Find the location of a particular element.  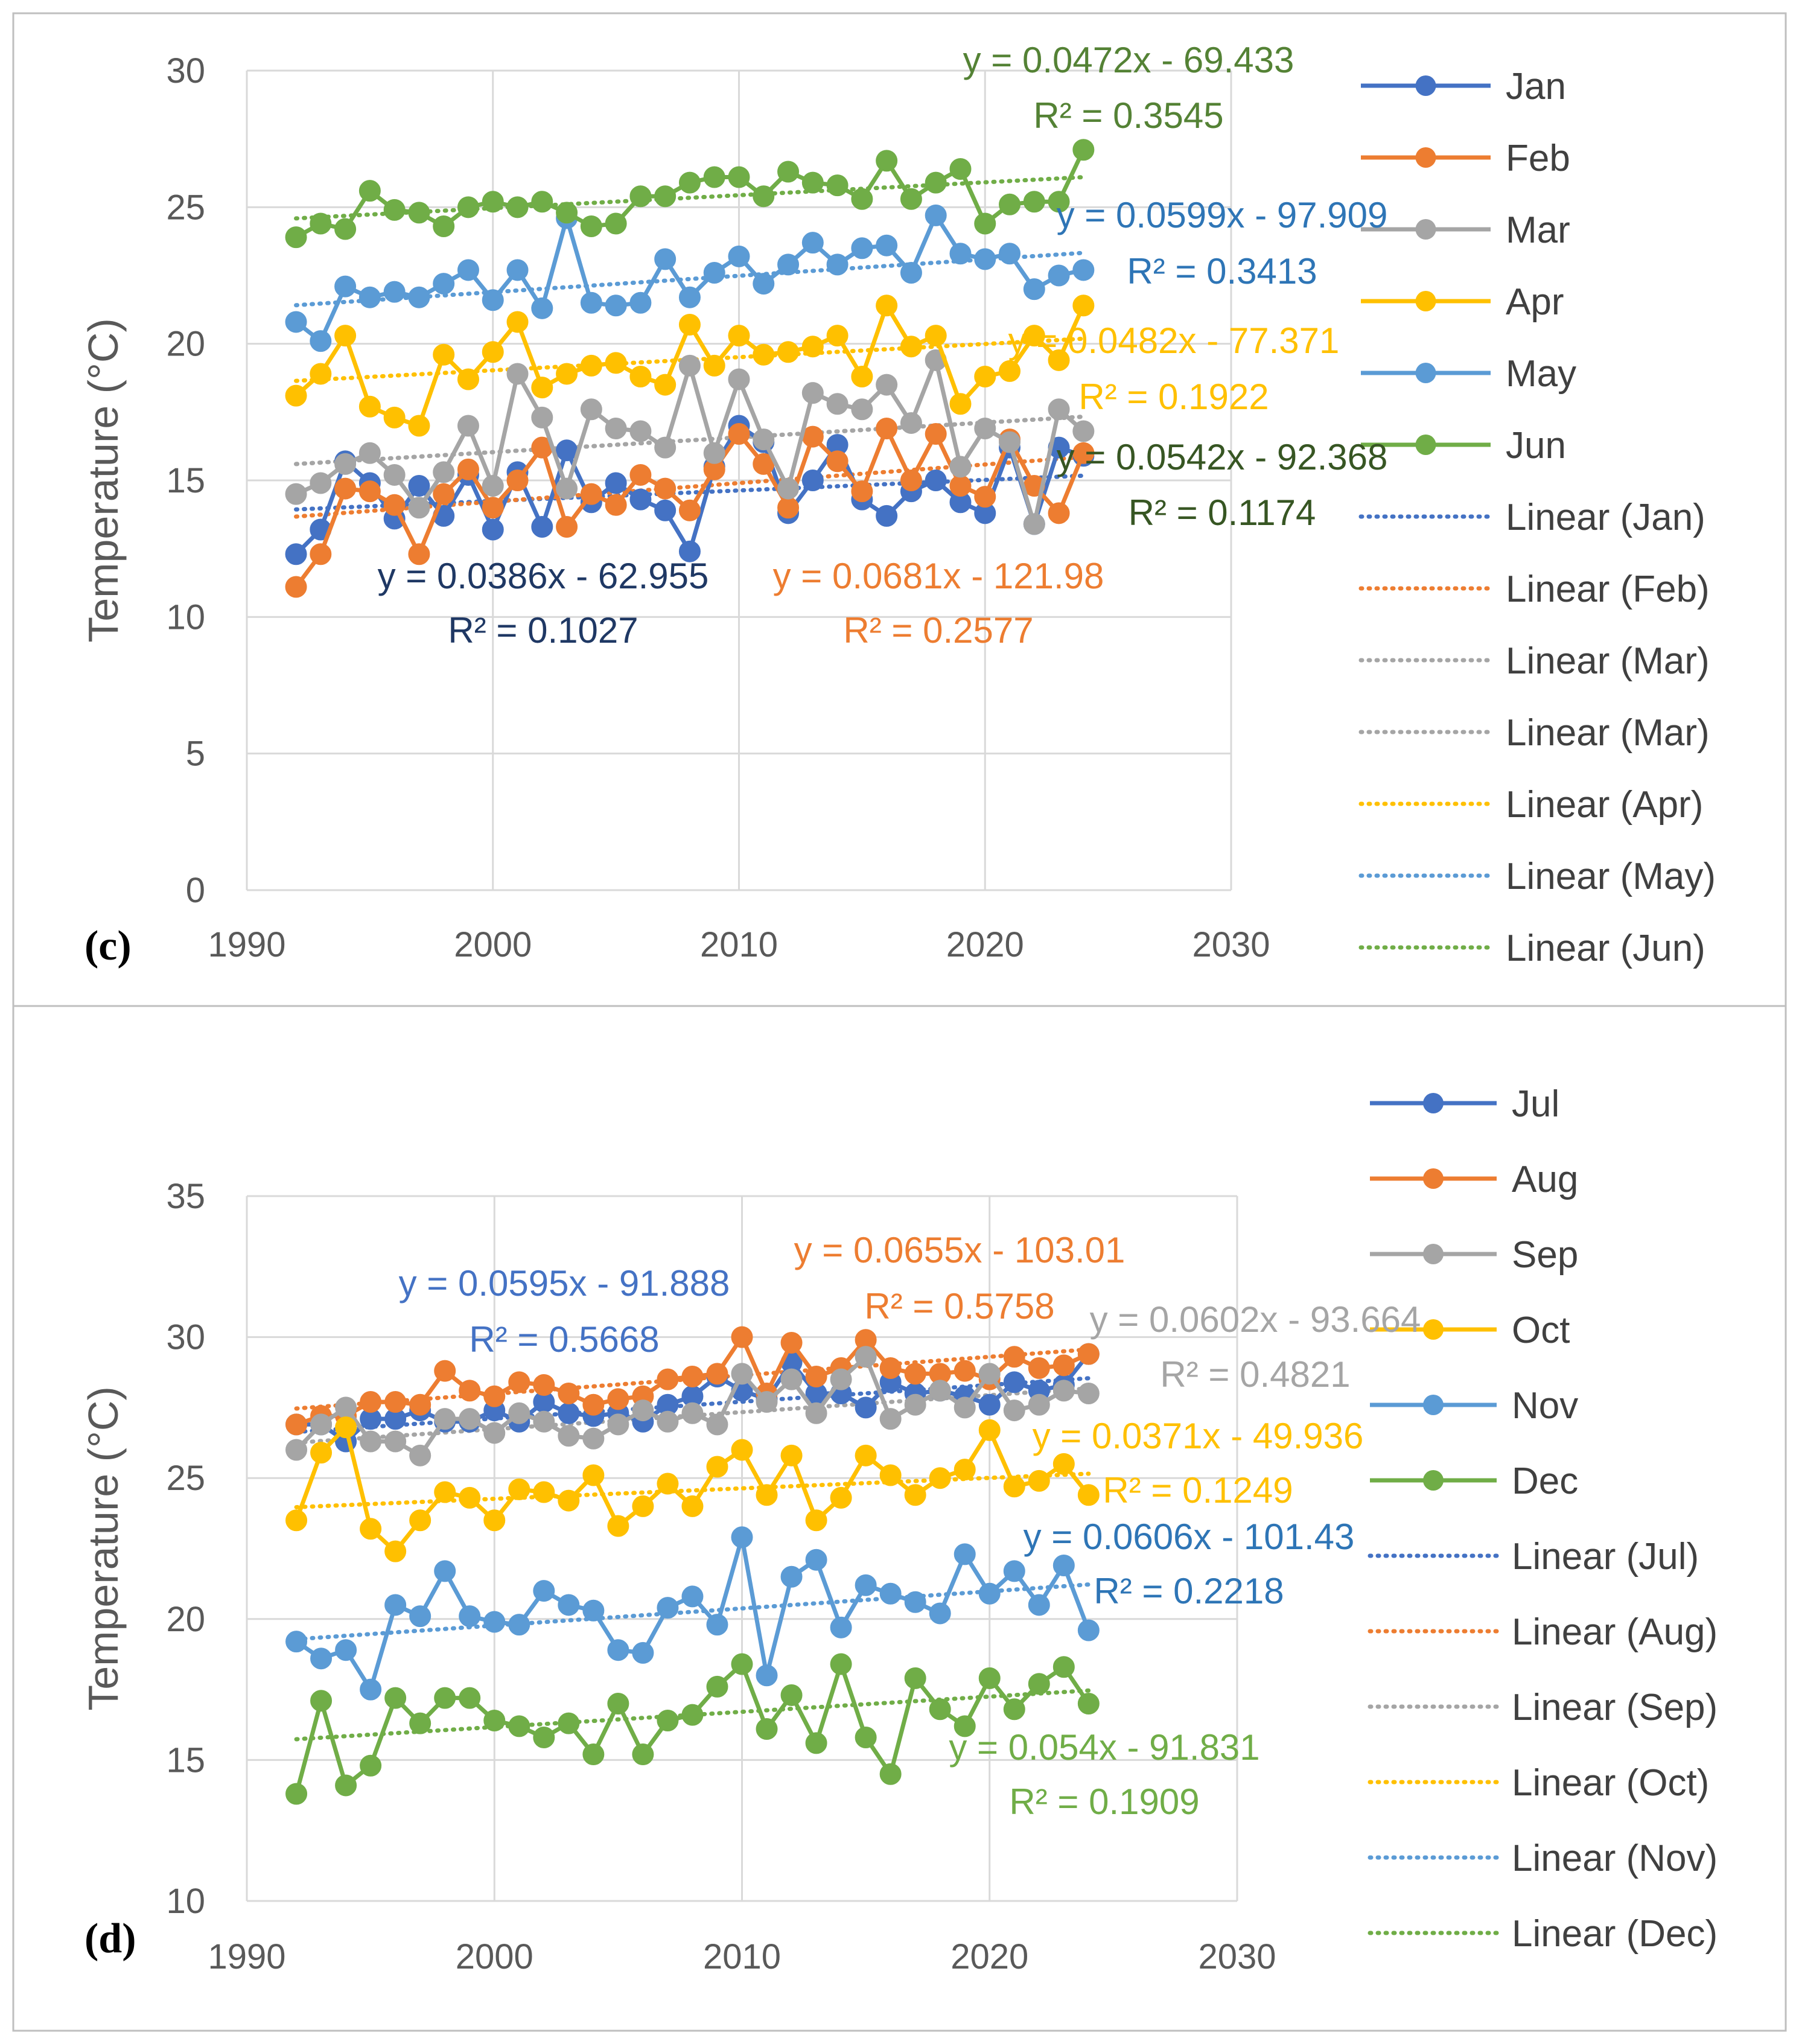

legend-label-linear-apr: Linear (Apr) is located at coordinates (1604, 805).